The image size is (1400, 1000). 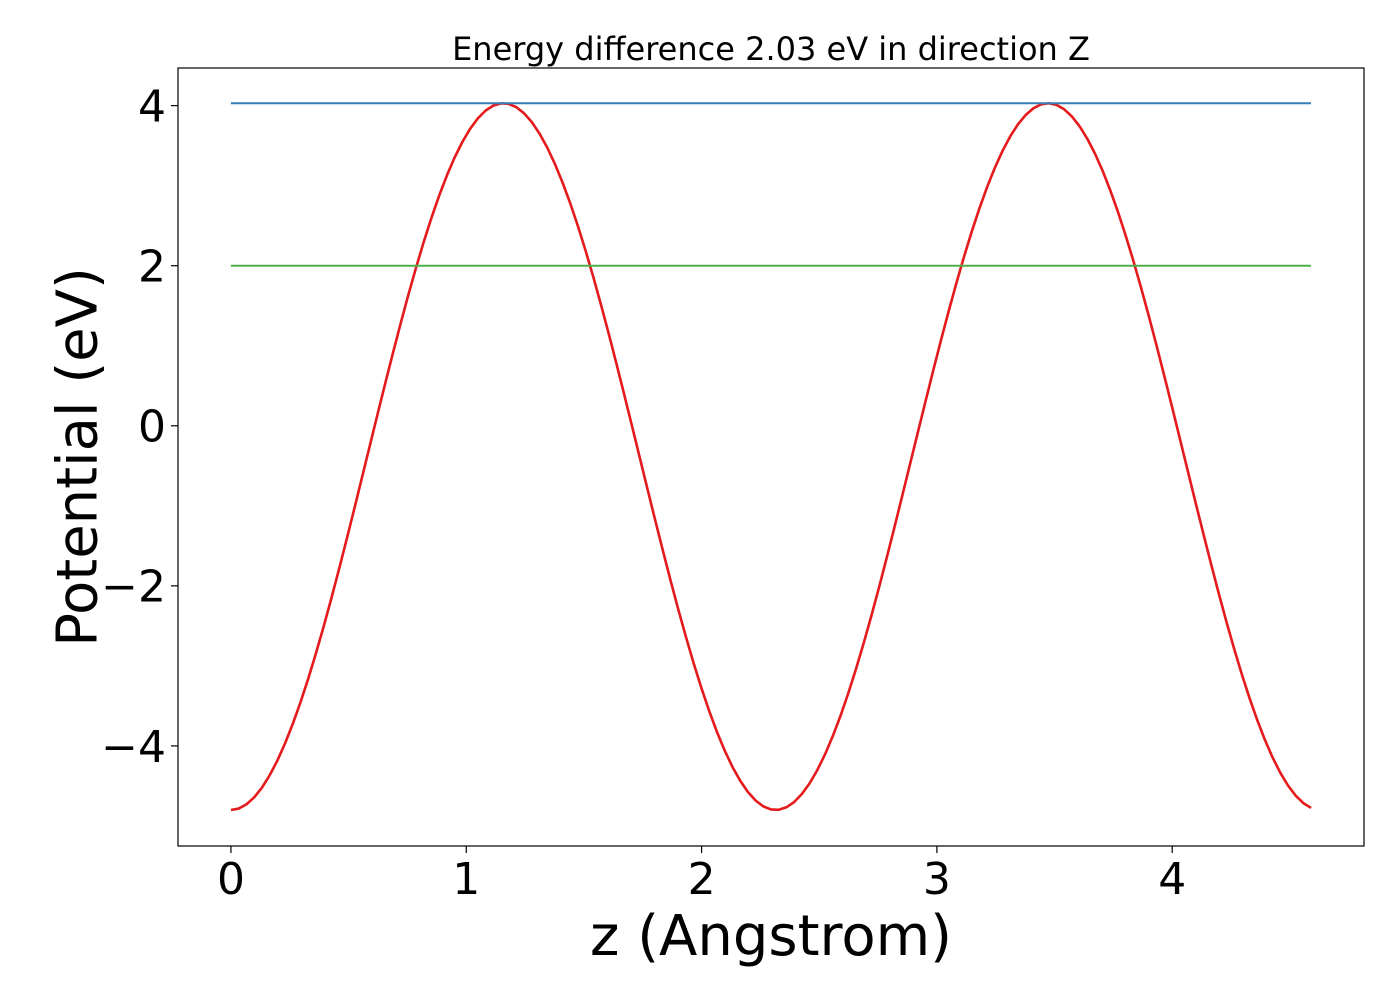 I want to click on y-axis-label: Potential (eV), so click(x=78, y=457).